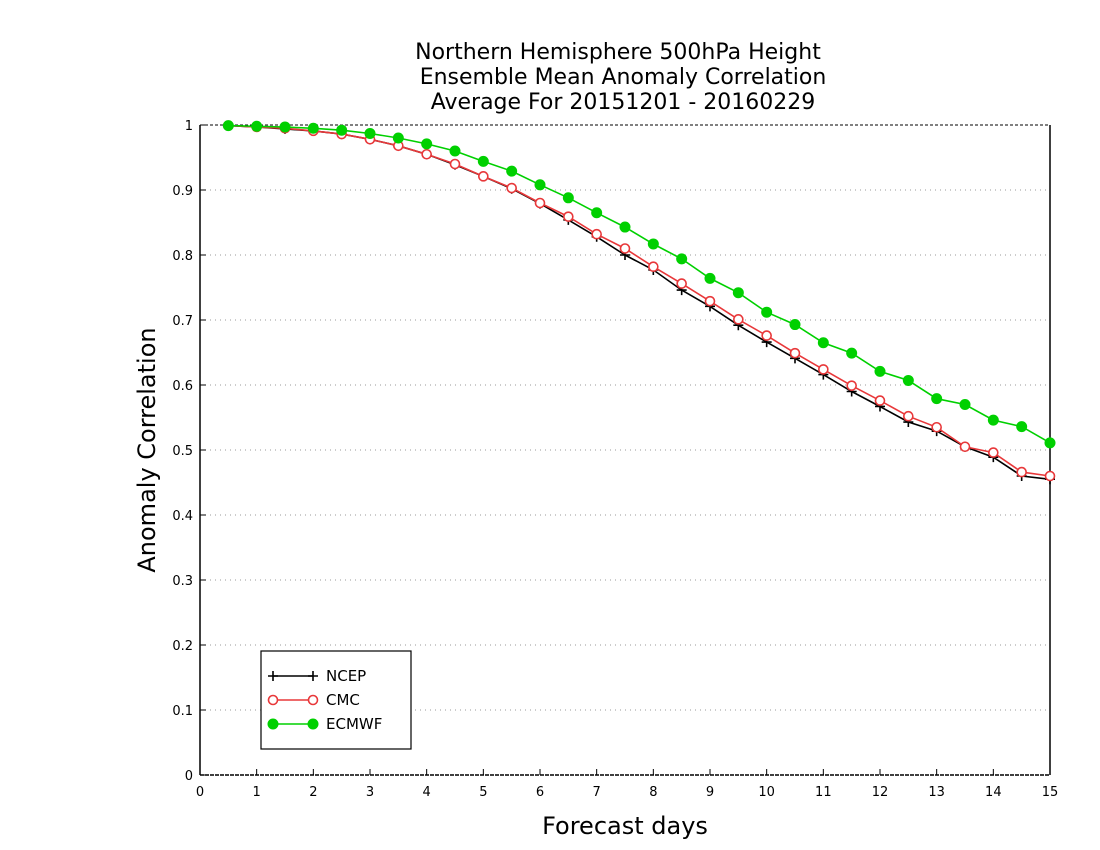 This screenshot has width=1100, height=850. Describe the element at coordinates (618, 52) in the screenshot. I see `chart-title-line-1: Northern Hemisphere 500hPa Height` at that location.